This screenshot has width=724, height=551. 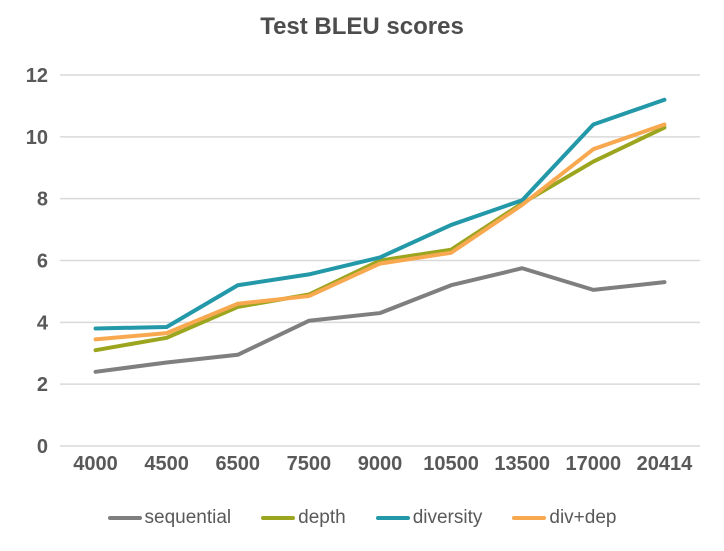 I want to click on legend-label: depth, so click(x=322, y=517).